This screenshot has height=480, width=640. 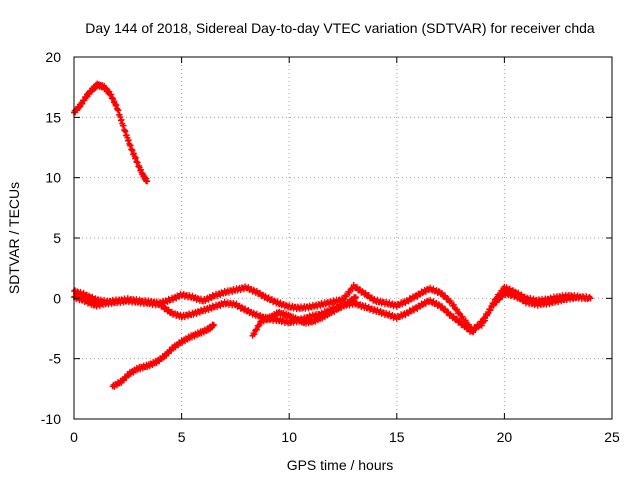 What do you see at coordinates (111, 132) in the screenshot?
I see `series-arc-high` at bounding box center [111, 132].